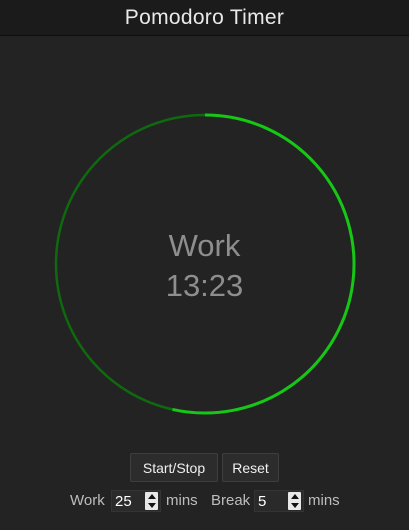  Describe the element at coordinates (294, 496) in the screenshot. I see `break-increment-icon` at that location.